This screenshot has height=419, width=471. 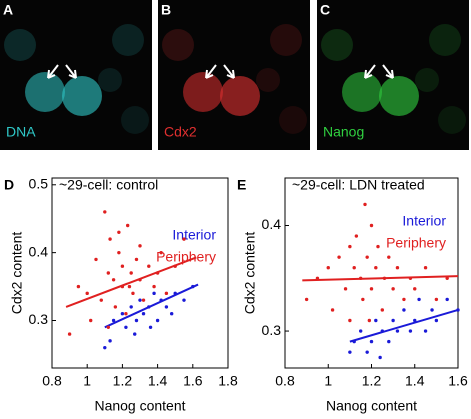 What do you see at coordinates (328, 381) in the screenshot?
I see `x-tick-label: 1` at bounding box center [328, 381].